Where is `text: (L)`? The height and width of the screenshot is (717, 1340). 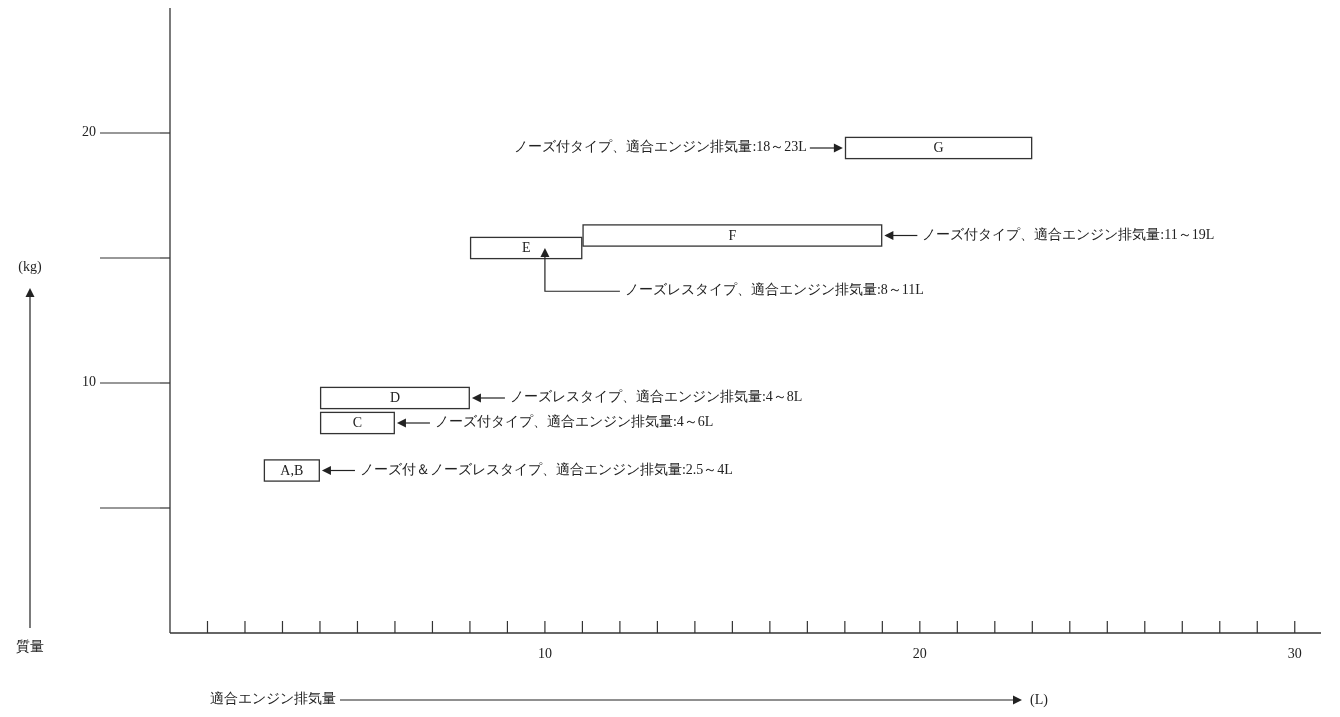
text: (L) is located at coordinates (1039, 700).